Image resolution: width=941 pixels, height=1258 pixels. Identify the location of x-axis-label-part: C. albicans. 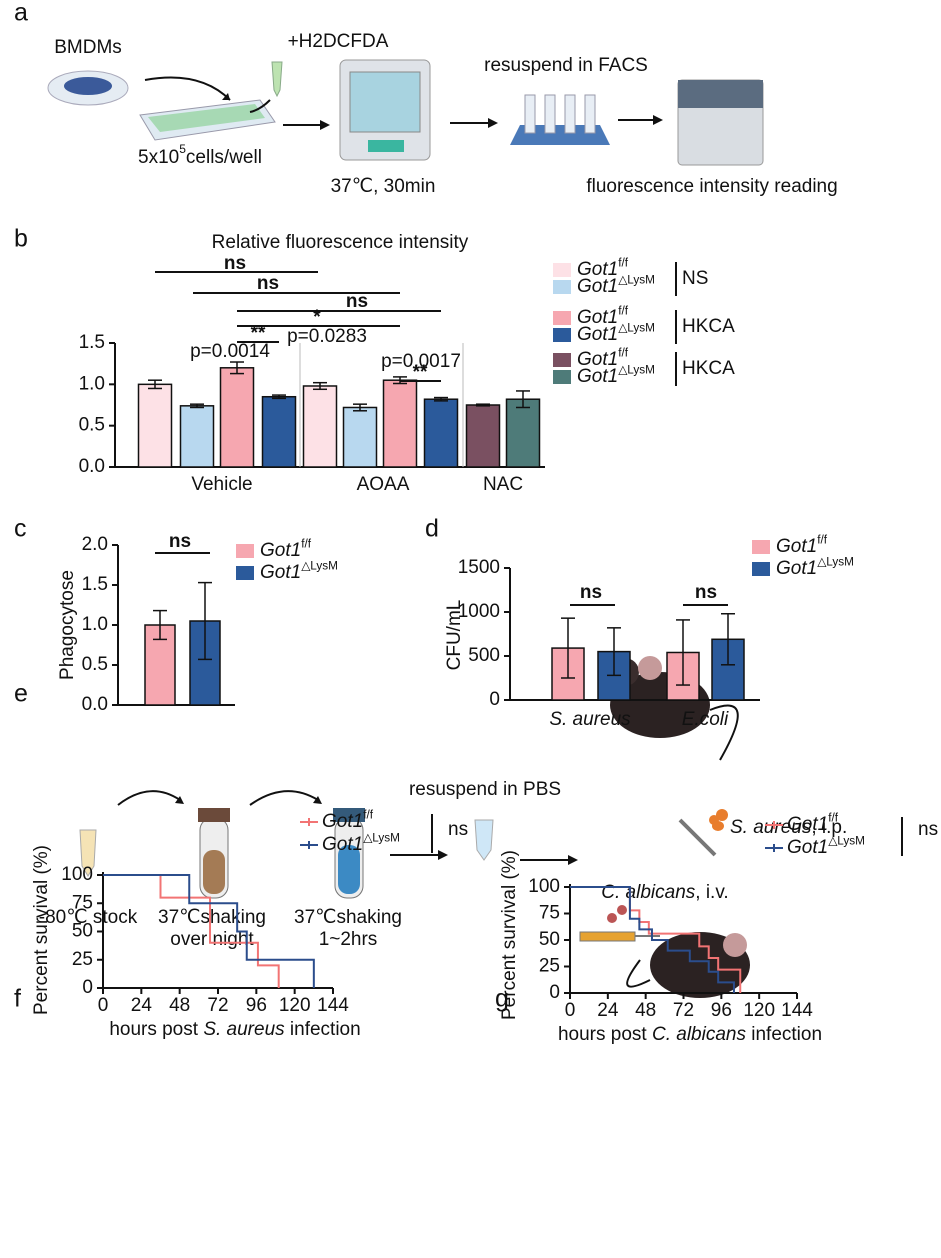
(699, 1034).